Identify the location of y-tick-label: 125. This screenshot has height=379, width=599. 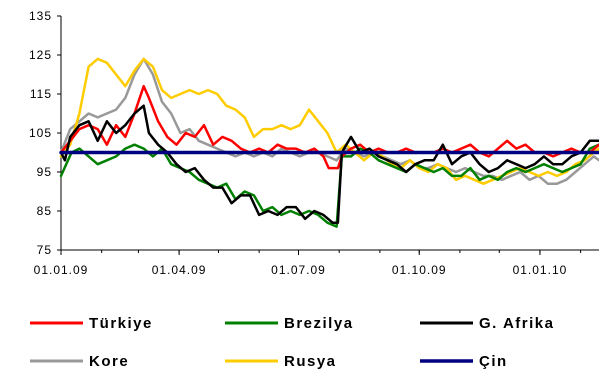
(40, 55).